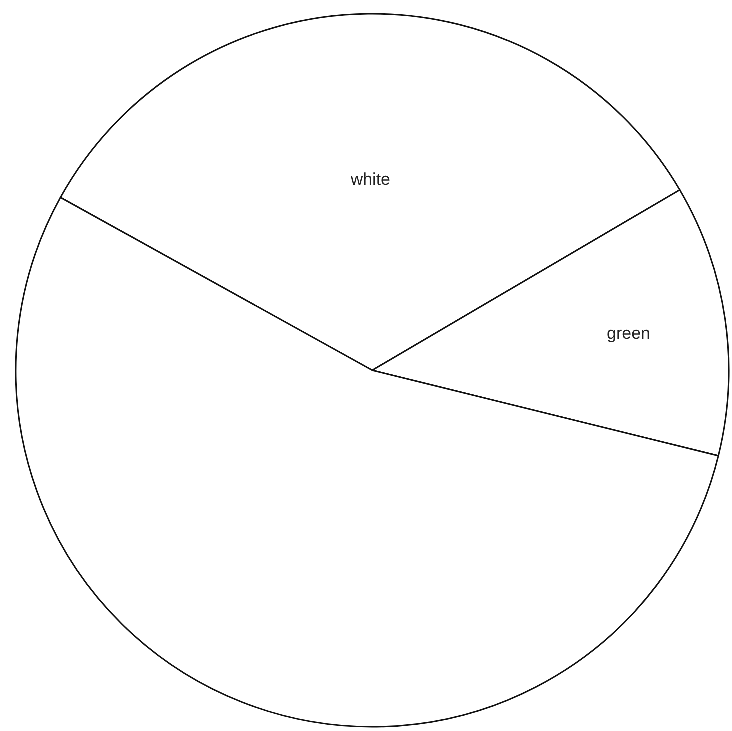 The height and width of the screenshot is (731, 732). I want to click on slice-label: green, so click(628, 333).